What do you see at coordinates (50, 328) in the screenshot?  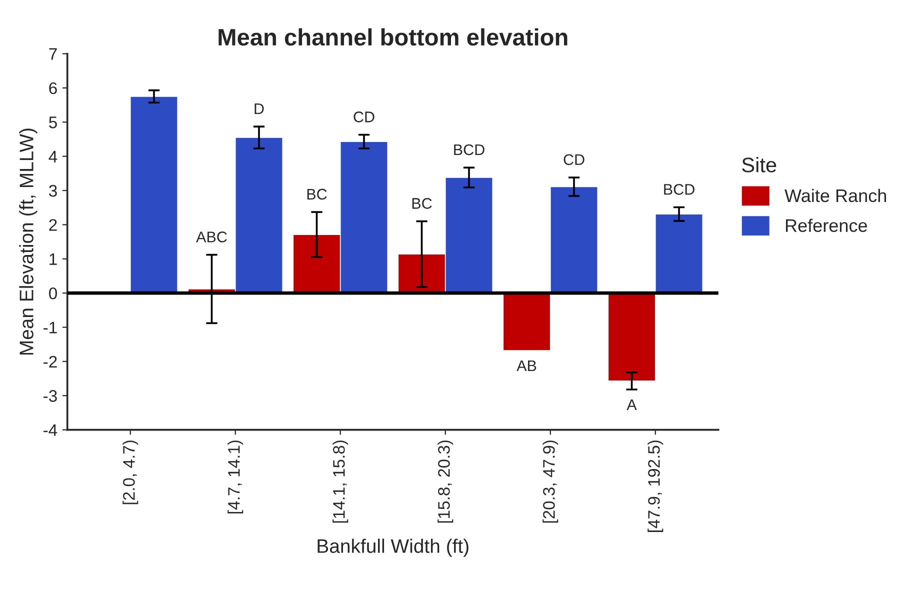 I see `y-tick-label: -1` at bounding box center [50, 328].